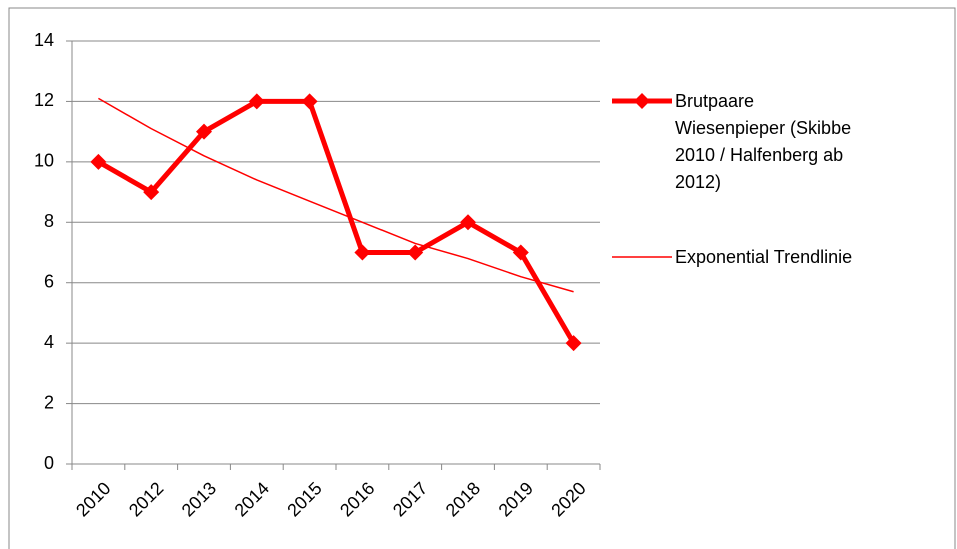 This screenshot has height=549, width=957. I want to click on x-tick-label: 2012, so click(146, 499).